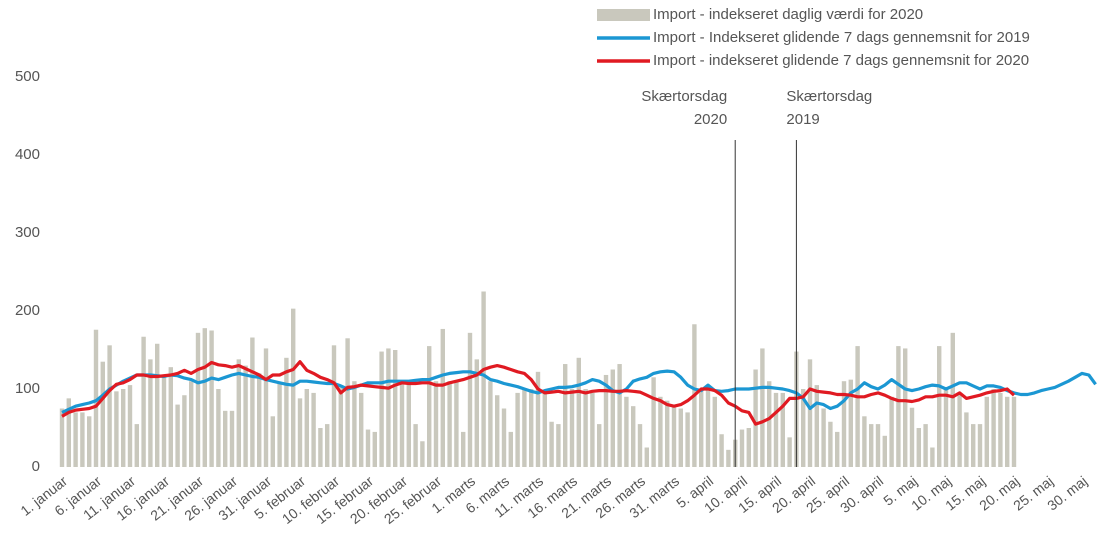 Image resolution: width=1104 pixels, height=549 pixels. What do you see at coordinates (710, 119) in the screenshot?
I see `annotation-text: 2020` at bounding box center [710, 119].